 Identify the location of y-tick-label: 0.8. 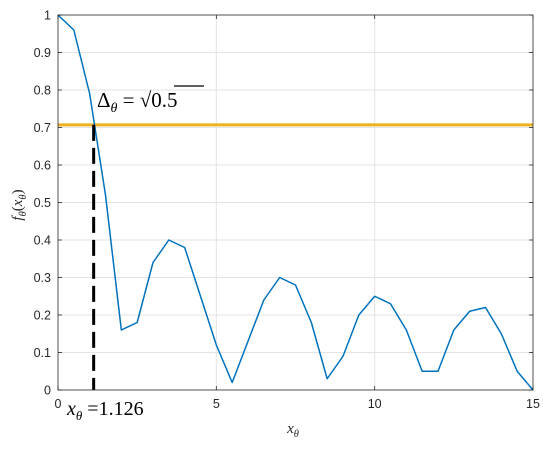
(42, 91).